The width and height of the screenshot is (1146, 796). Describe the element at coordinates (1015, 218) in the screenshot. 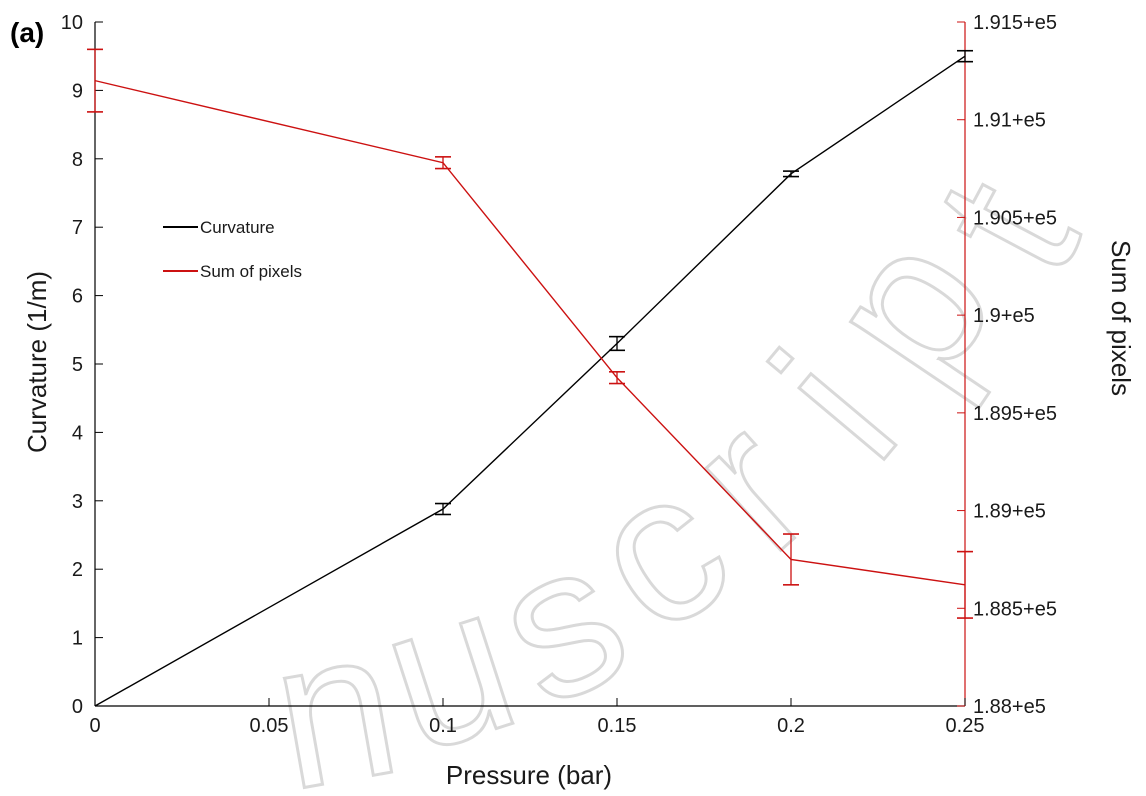

I see `right-y-tick-label: 1.905+e5` at that location.